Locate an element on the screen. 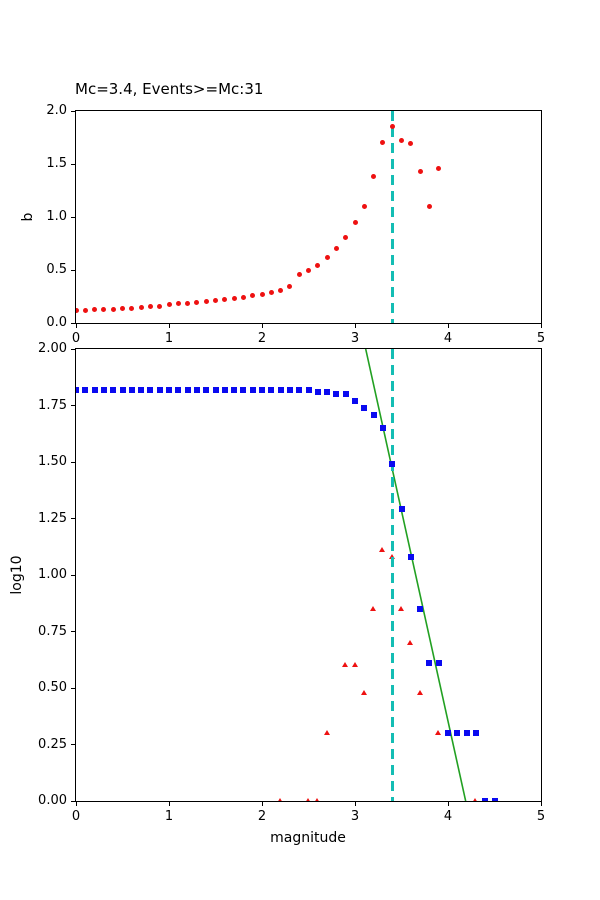 This screenshot has width=600, height=900. y-tick-label: 0.75 is located at coordinates (52, 631).